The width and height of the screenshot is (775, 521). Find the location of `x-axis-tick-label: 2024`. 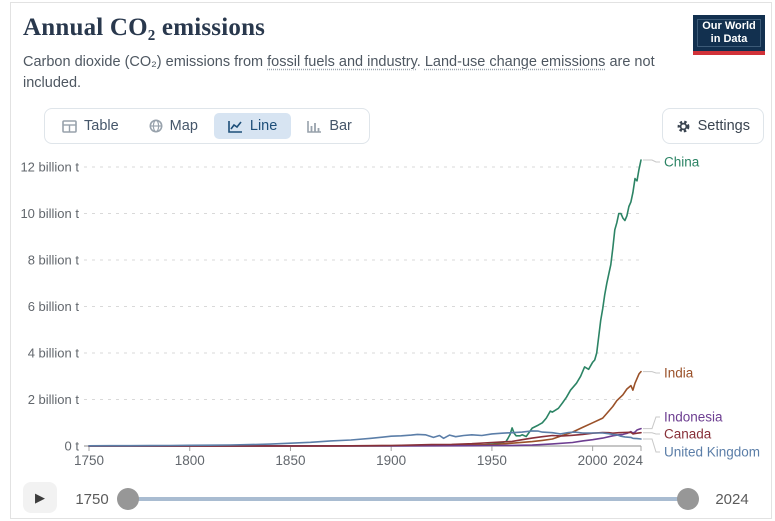

x-axis-tick-label: 2024 is located at coordinates (628, 460).